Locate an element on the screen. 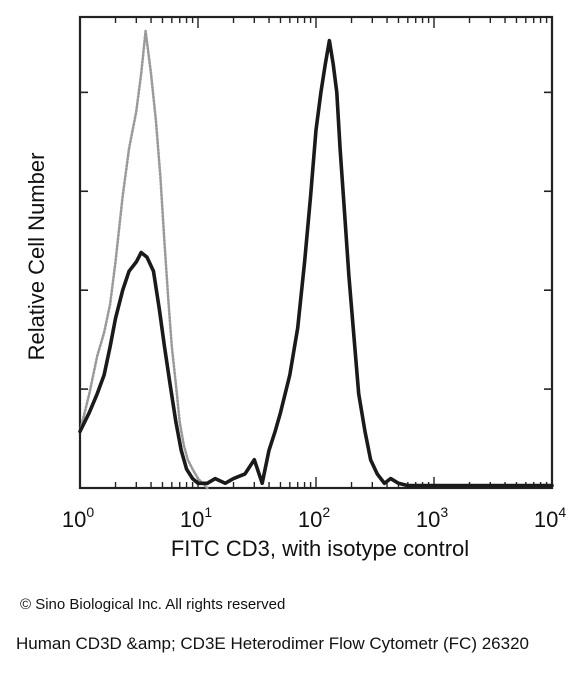 The height and width of the screenshot is (690, 574). x-tick-label: 10¹ is located at coordinates (196, 518).